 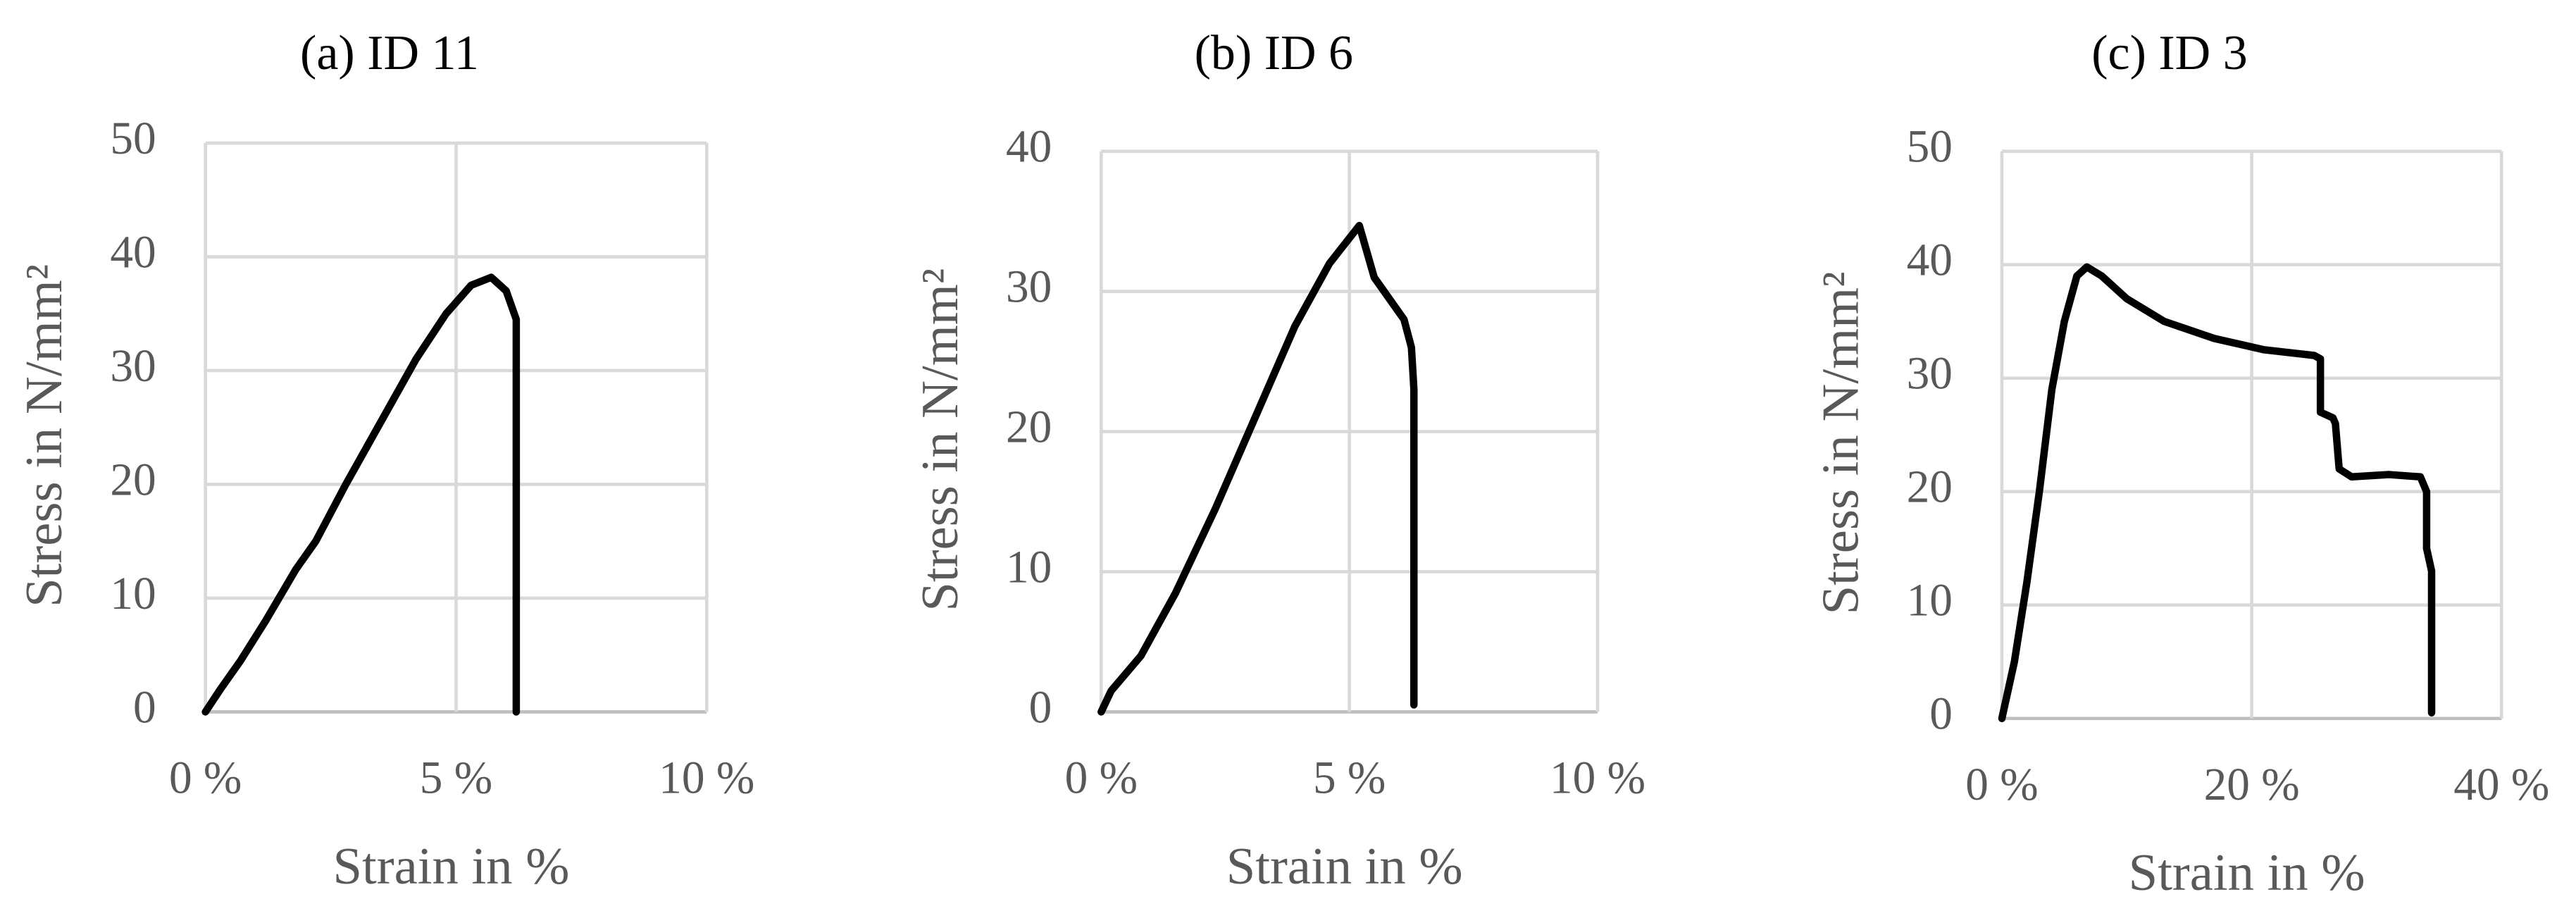 I want to click on x-tick-label: 20 %, so click(x=2252, y=785).